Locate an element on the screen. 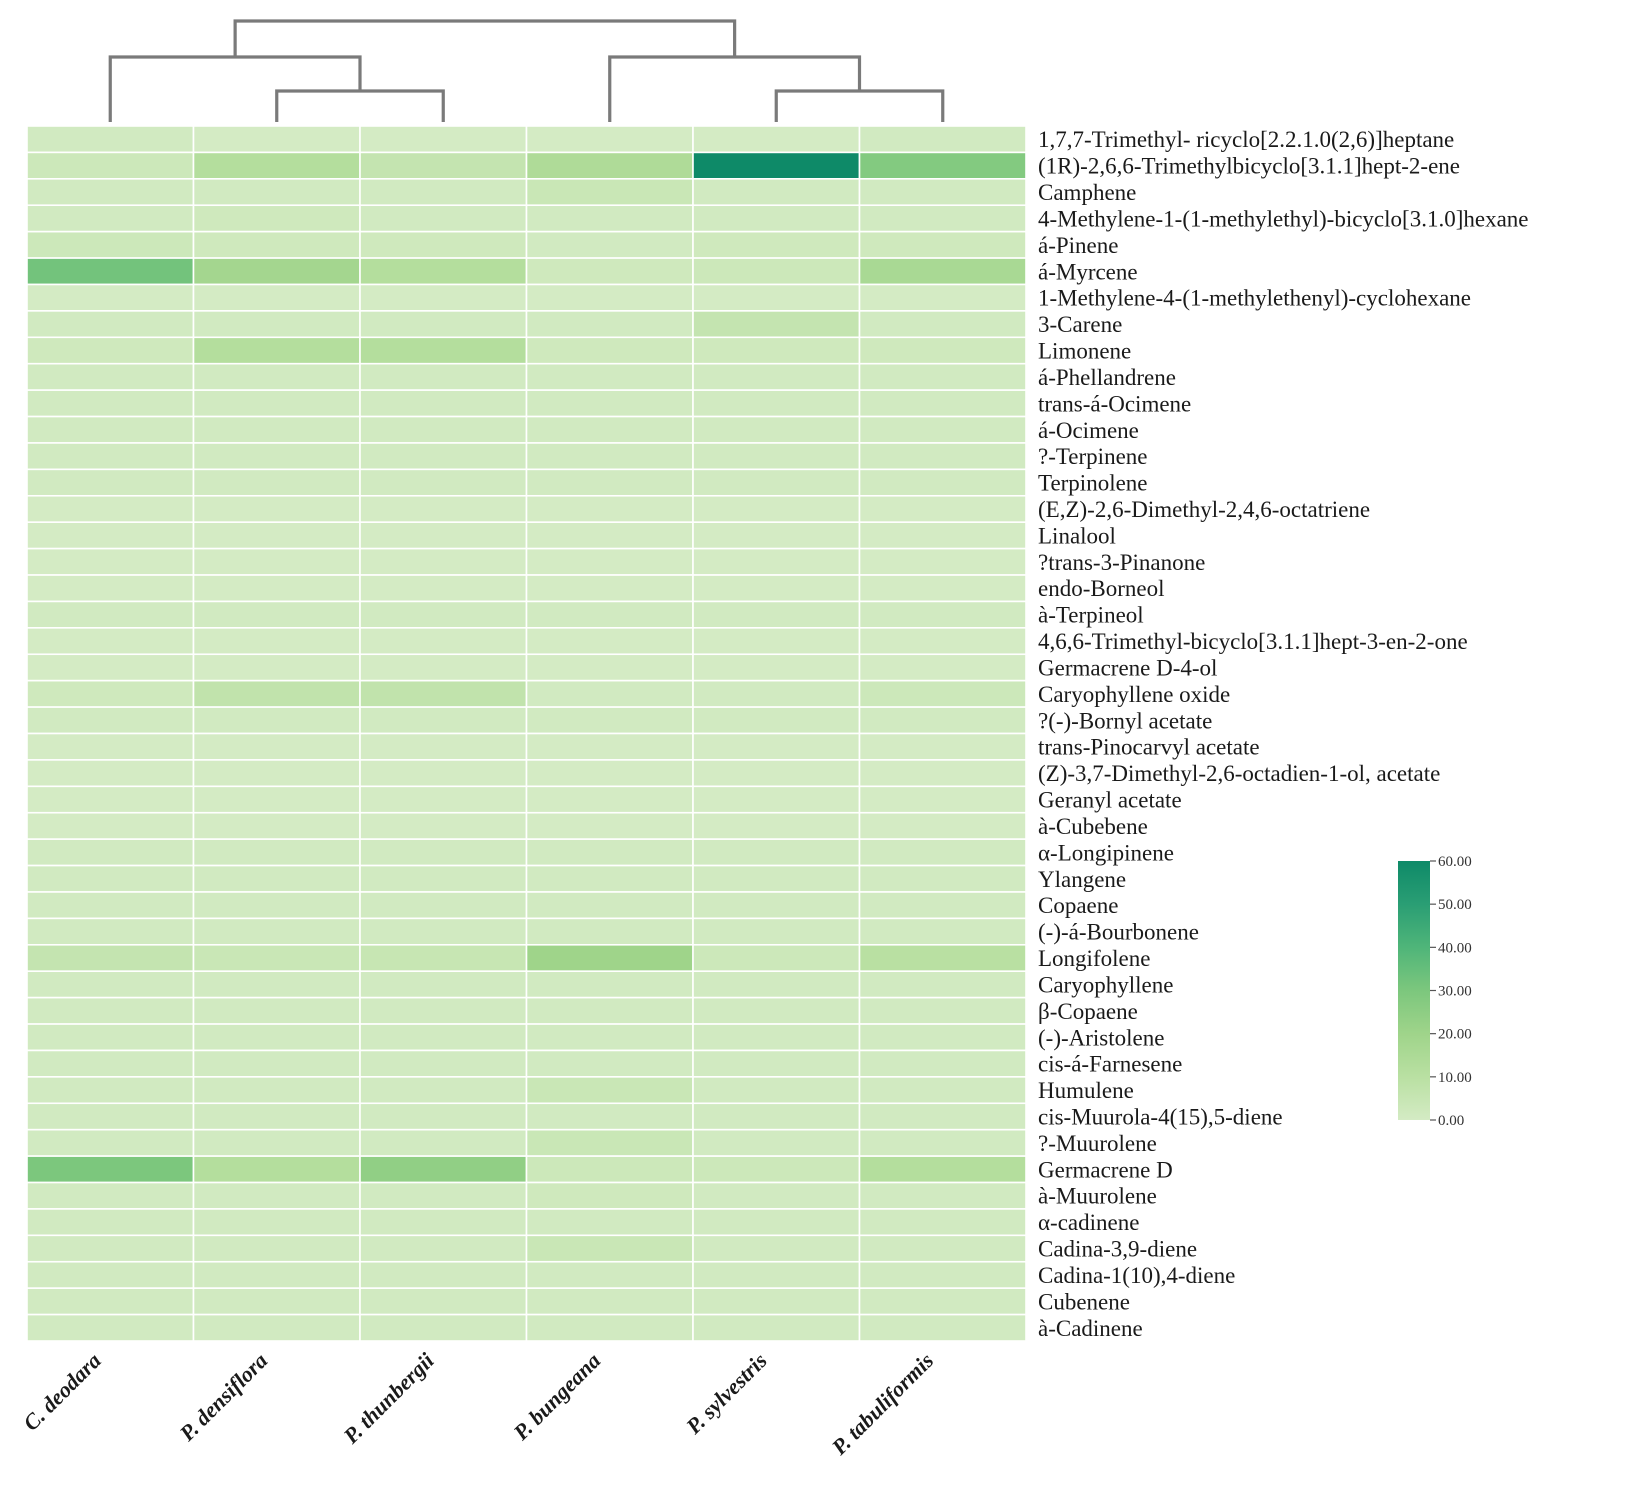 Image resolution: width=1638 pixels, height=1502 pixels. row-label: endo-Borneol is located at coordinates (1101, 588).